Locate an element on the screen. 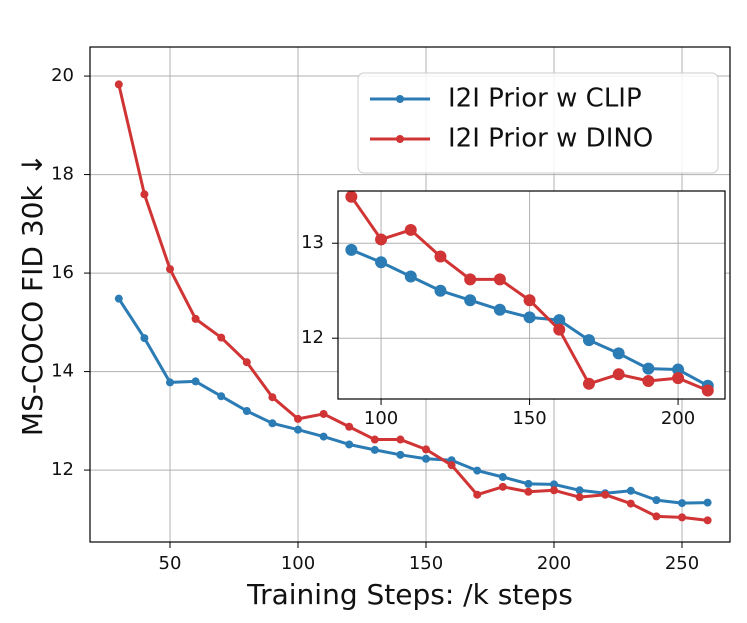 The height and width of the screenshot is (623, 747). x-tick-label: 250 is located at coordinates (682, 563).